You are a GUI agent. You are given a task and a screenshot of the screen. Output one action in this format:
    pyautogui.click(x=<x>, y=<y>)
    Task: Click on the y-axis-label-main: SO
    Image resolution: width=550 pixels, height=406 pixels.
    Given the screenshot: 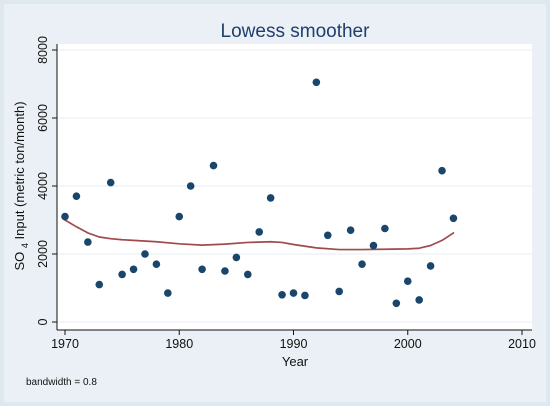 What is the action you would take?
    pyautogui.click(x=19, y=261)
    